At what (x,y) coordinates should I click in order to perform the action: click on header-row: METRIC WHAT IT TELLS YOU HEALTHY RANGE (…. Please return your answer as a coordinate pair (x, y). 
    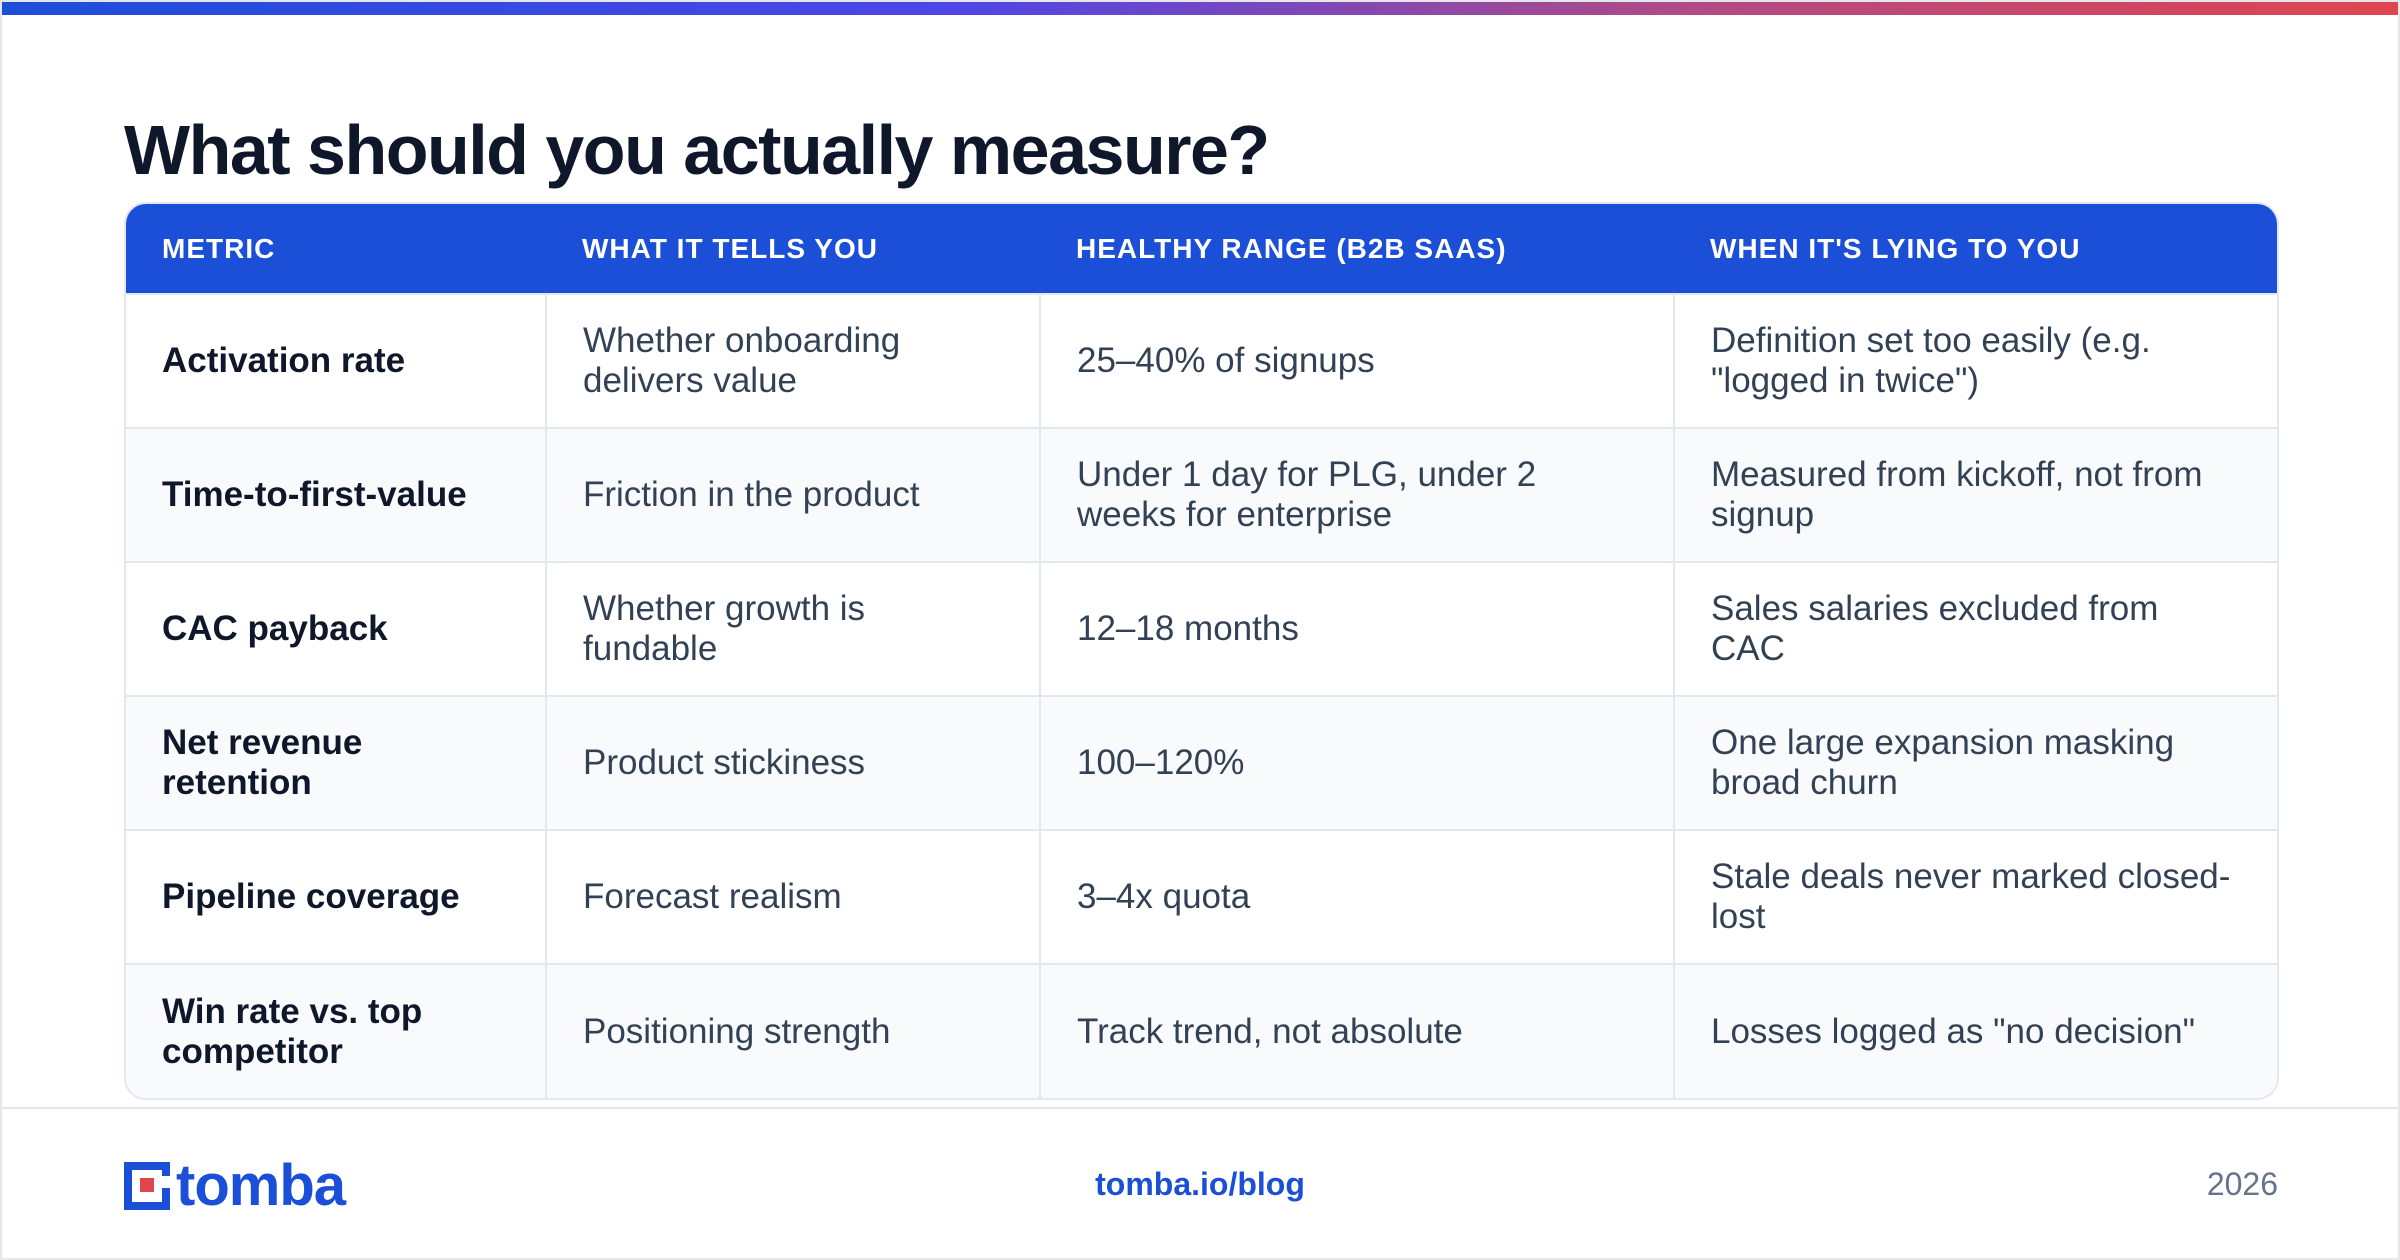
    Looking at the image, I should click on (1201, 249).